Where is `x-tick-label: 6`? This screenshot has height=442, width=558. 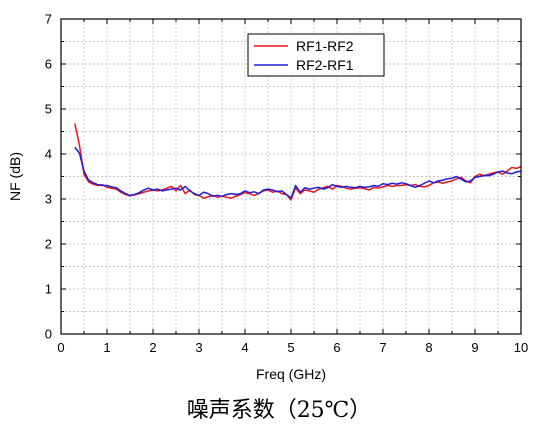 x-tick-label: 6 is located at coordinates (336, 347).